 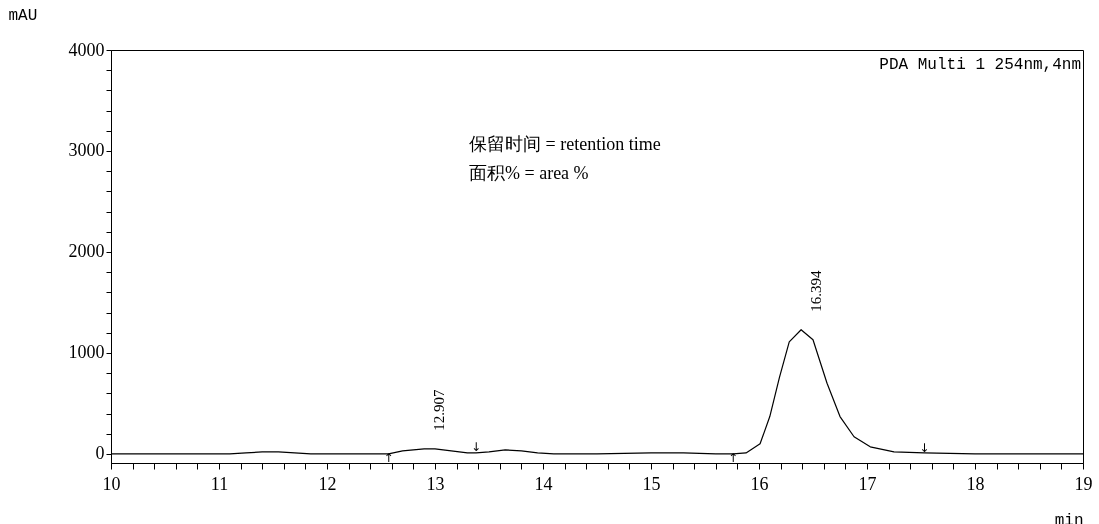 What do you see at coordinates (867, 483) in the screenshot?
I see `x-tick-label: 17` at bounding box center [867, 483].